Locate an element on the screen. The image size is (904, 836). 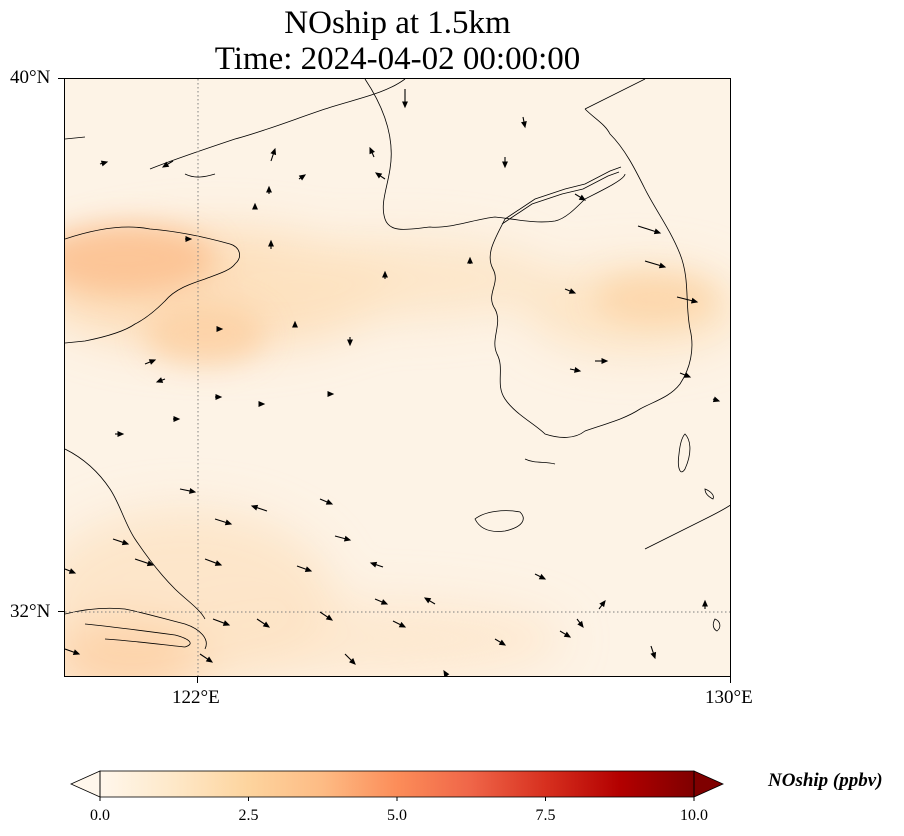
colorbar-extend-high is located at coordinates (708, 784).